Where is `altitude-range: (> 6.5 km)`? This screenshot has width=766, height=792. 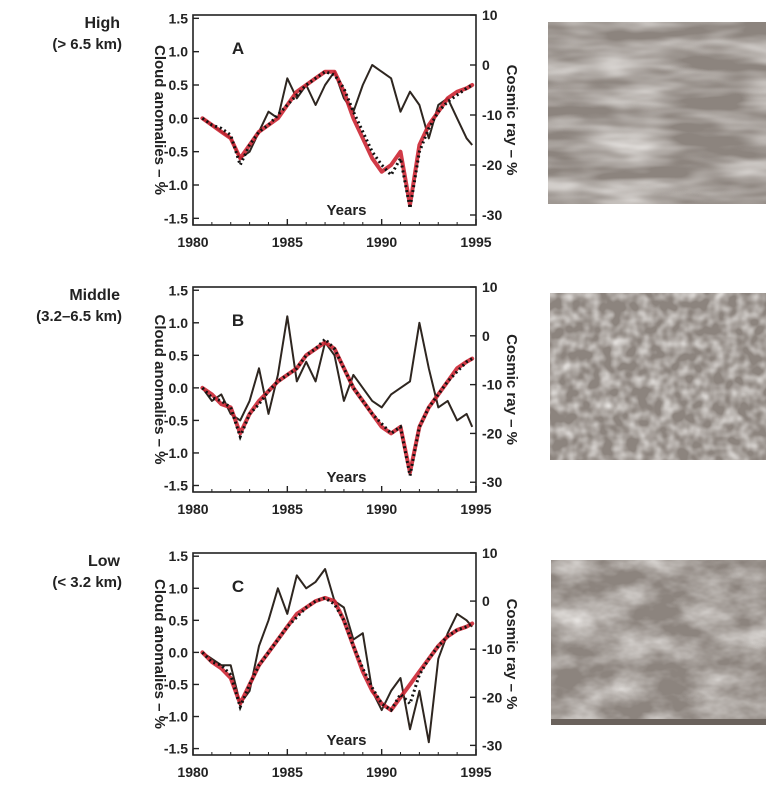
altitude-range: (> 6.5 km) is located at coordinates (87, 44).